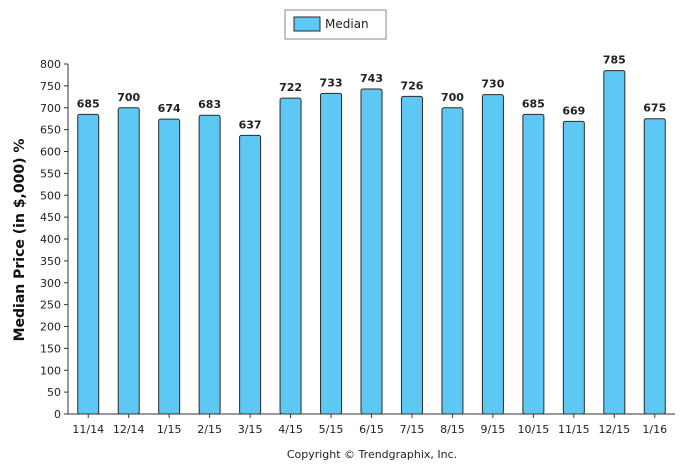 The height and width of the screenshot is (471, 689). I want to click on data-label: 637, so click(250, 124).